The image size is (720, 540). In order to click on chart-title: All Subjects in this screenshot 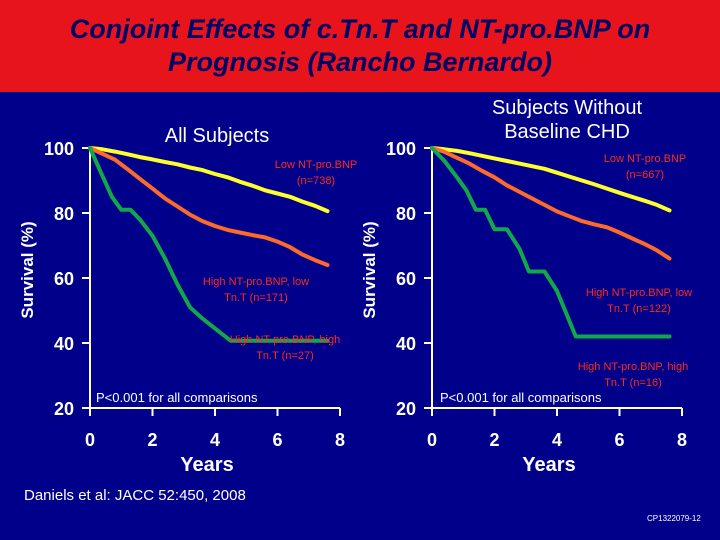, I will do `click(217, 136)`.